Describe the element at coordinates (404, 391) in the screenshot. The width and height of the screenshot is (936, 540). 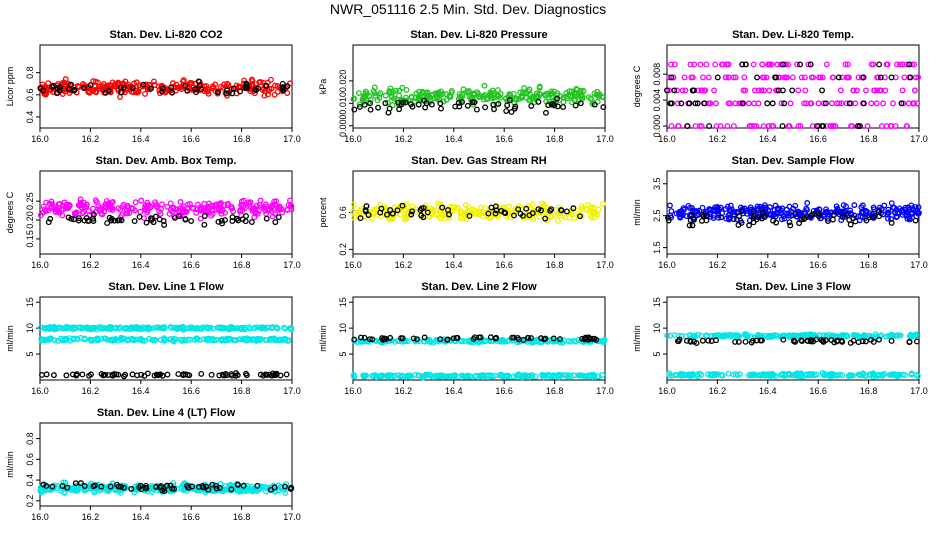
I see `x-tick-label: 16.2` at that location.